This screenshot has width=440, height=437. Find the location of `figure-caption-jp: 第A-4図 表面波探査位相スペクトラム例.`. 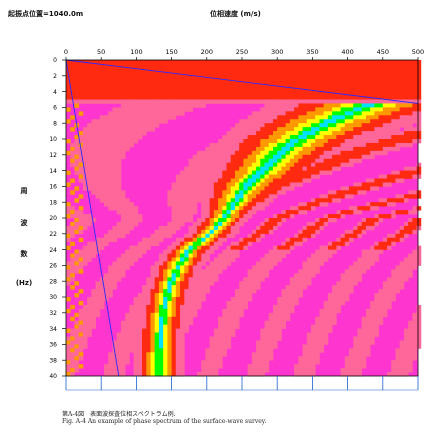

figure-caption-jp: 第A-4図 表面波探査位相スペクトラム例. is located at coordinates (119, 414).